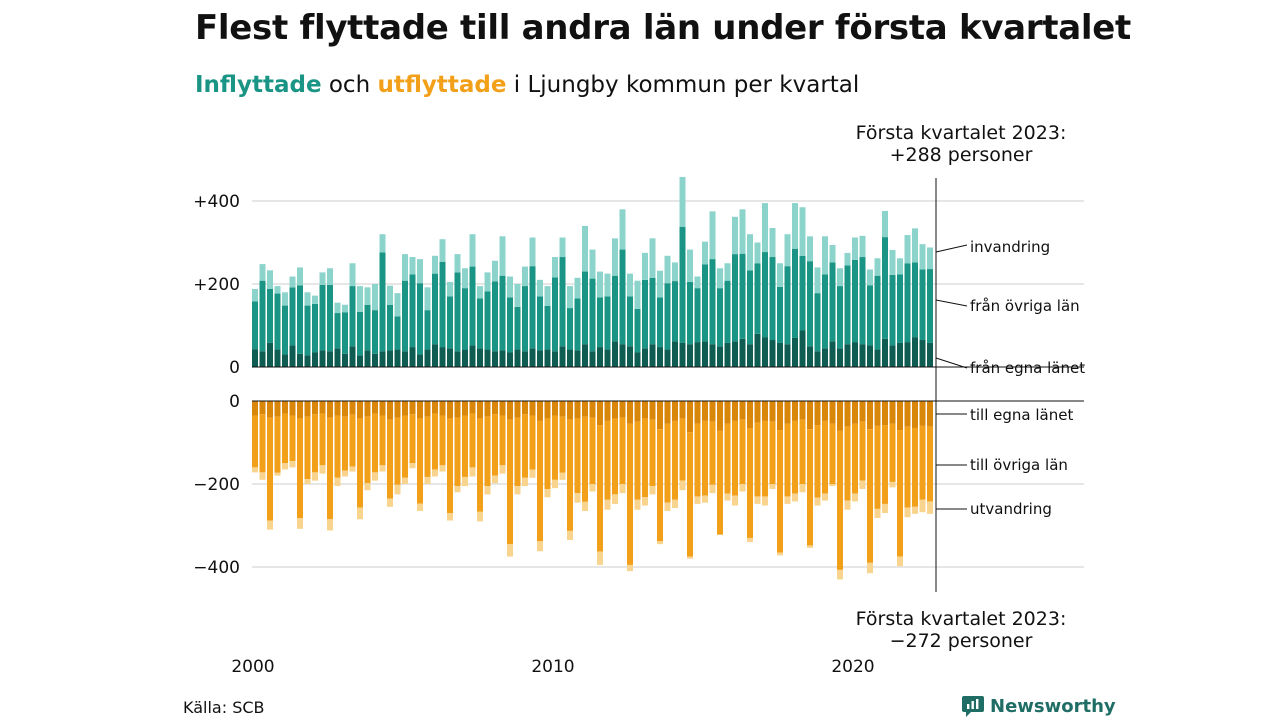 This screenshot has width=1280, height=720. I want to click on x-tick-2010: 2010, so click(552, 667).